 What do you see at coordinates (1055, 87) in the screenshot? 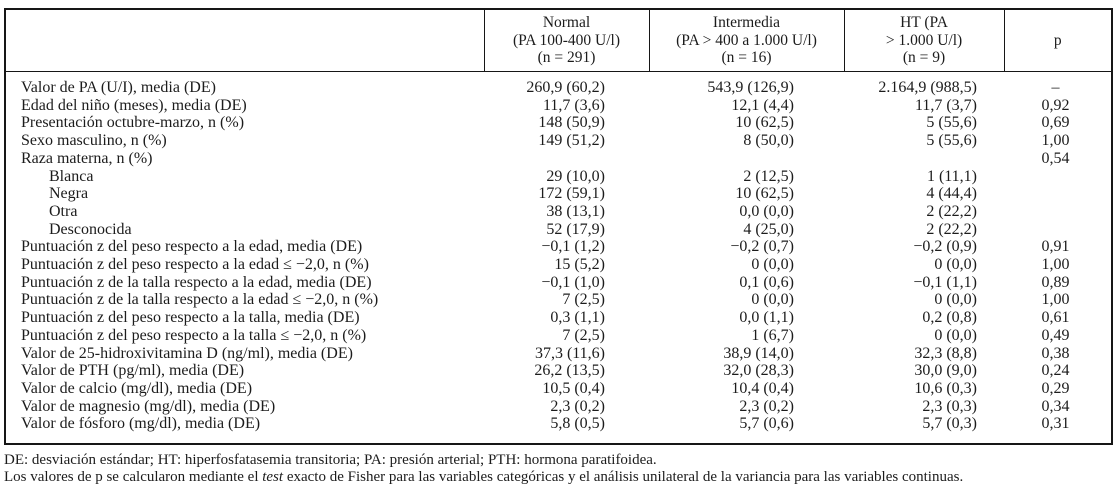
I see `cell-p: –` at bounding box center [1055, 87].